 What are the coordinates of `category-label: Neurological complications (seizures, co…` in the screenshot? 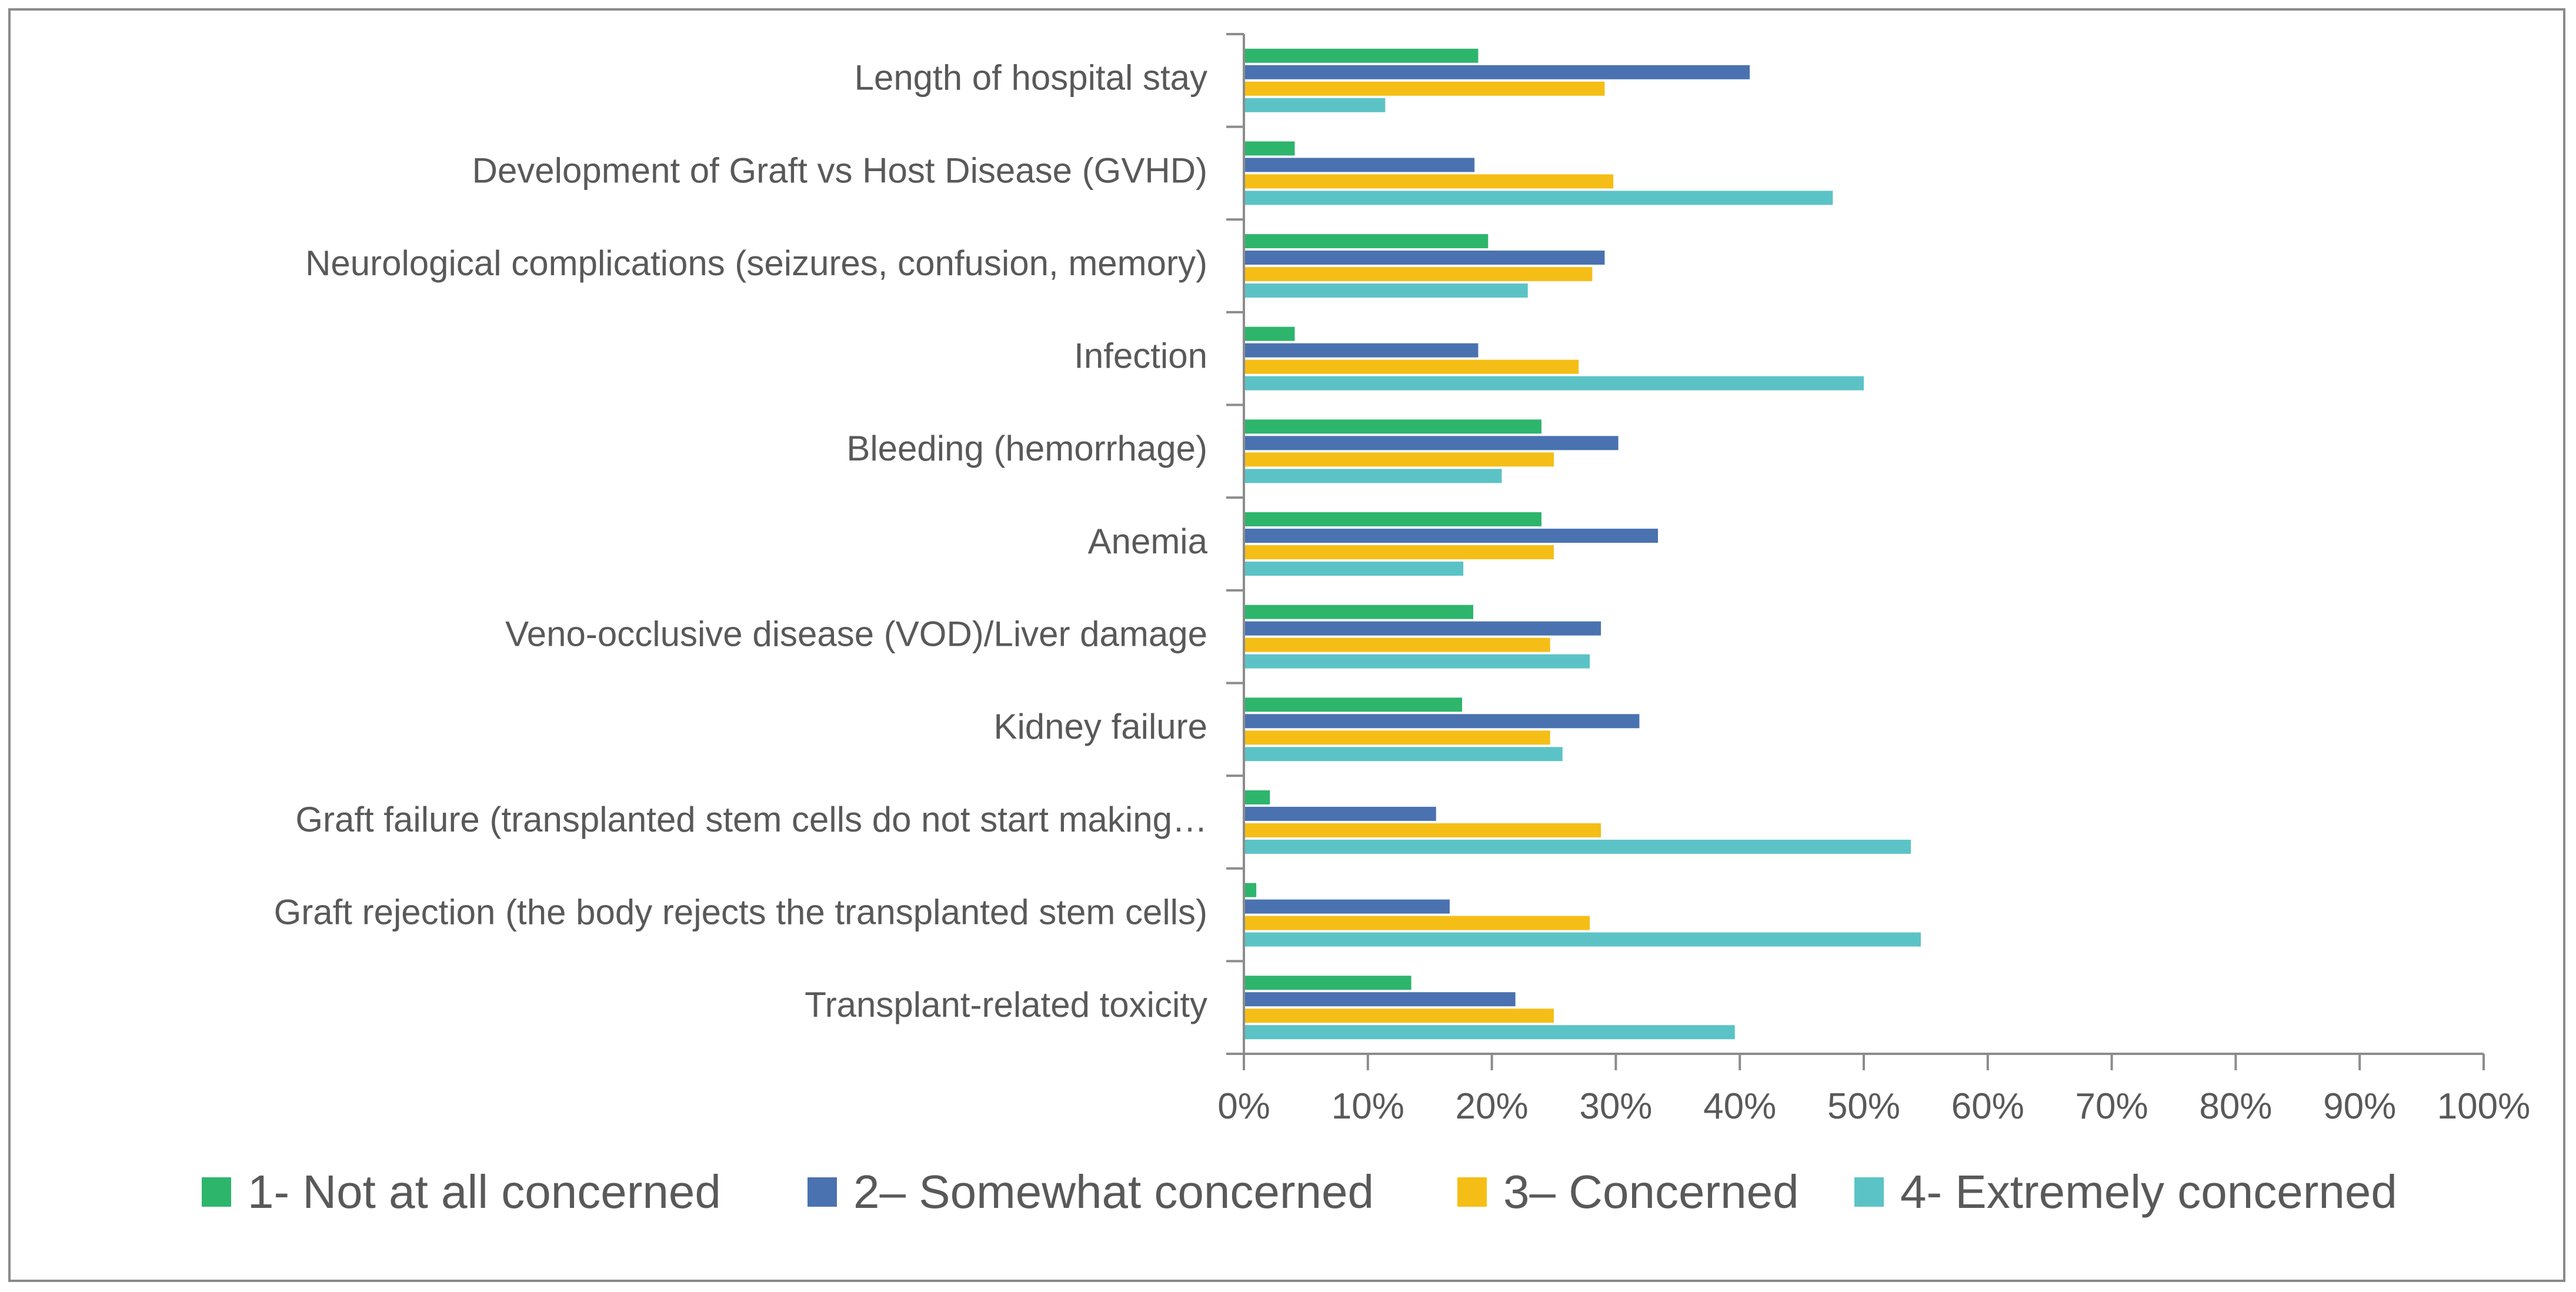 It's located at (756, 263).